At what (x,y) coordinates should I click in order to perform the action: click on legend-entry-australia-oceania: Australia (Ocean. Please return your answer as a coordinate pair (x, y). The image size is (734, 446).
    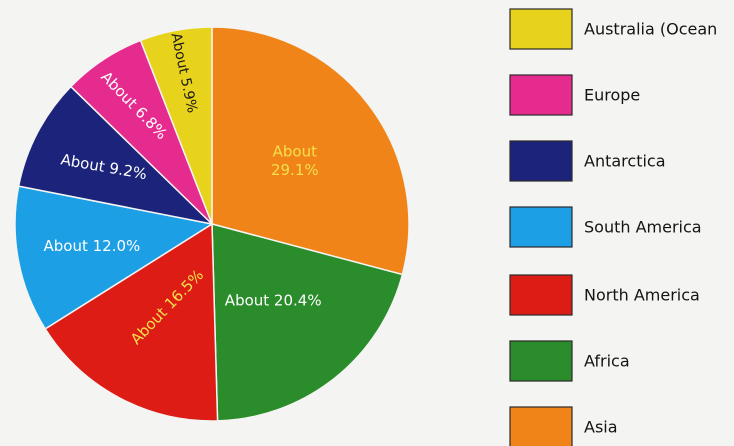
    Looking at the image, I should click on (613, 29).